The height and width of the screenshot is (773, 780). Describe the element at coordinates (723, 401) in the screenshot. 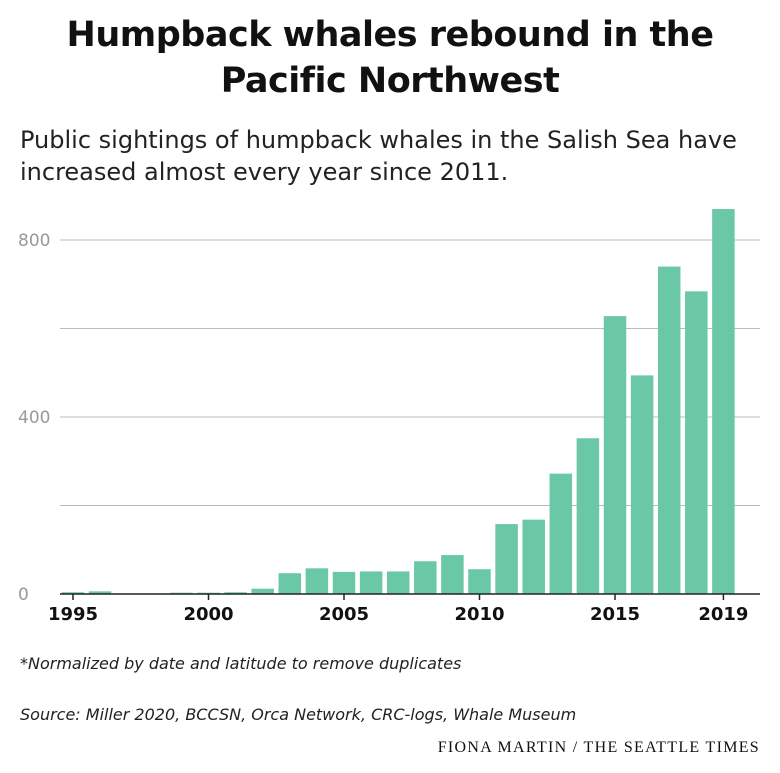

I see `bar-2019` at that location.